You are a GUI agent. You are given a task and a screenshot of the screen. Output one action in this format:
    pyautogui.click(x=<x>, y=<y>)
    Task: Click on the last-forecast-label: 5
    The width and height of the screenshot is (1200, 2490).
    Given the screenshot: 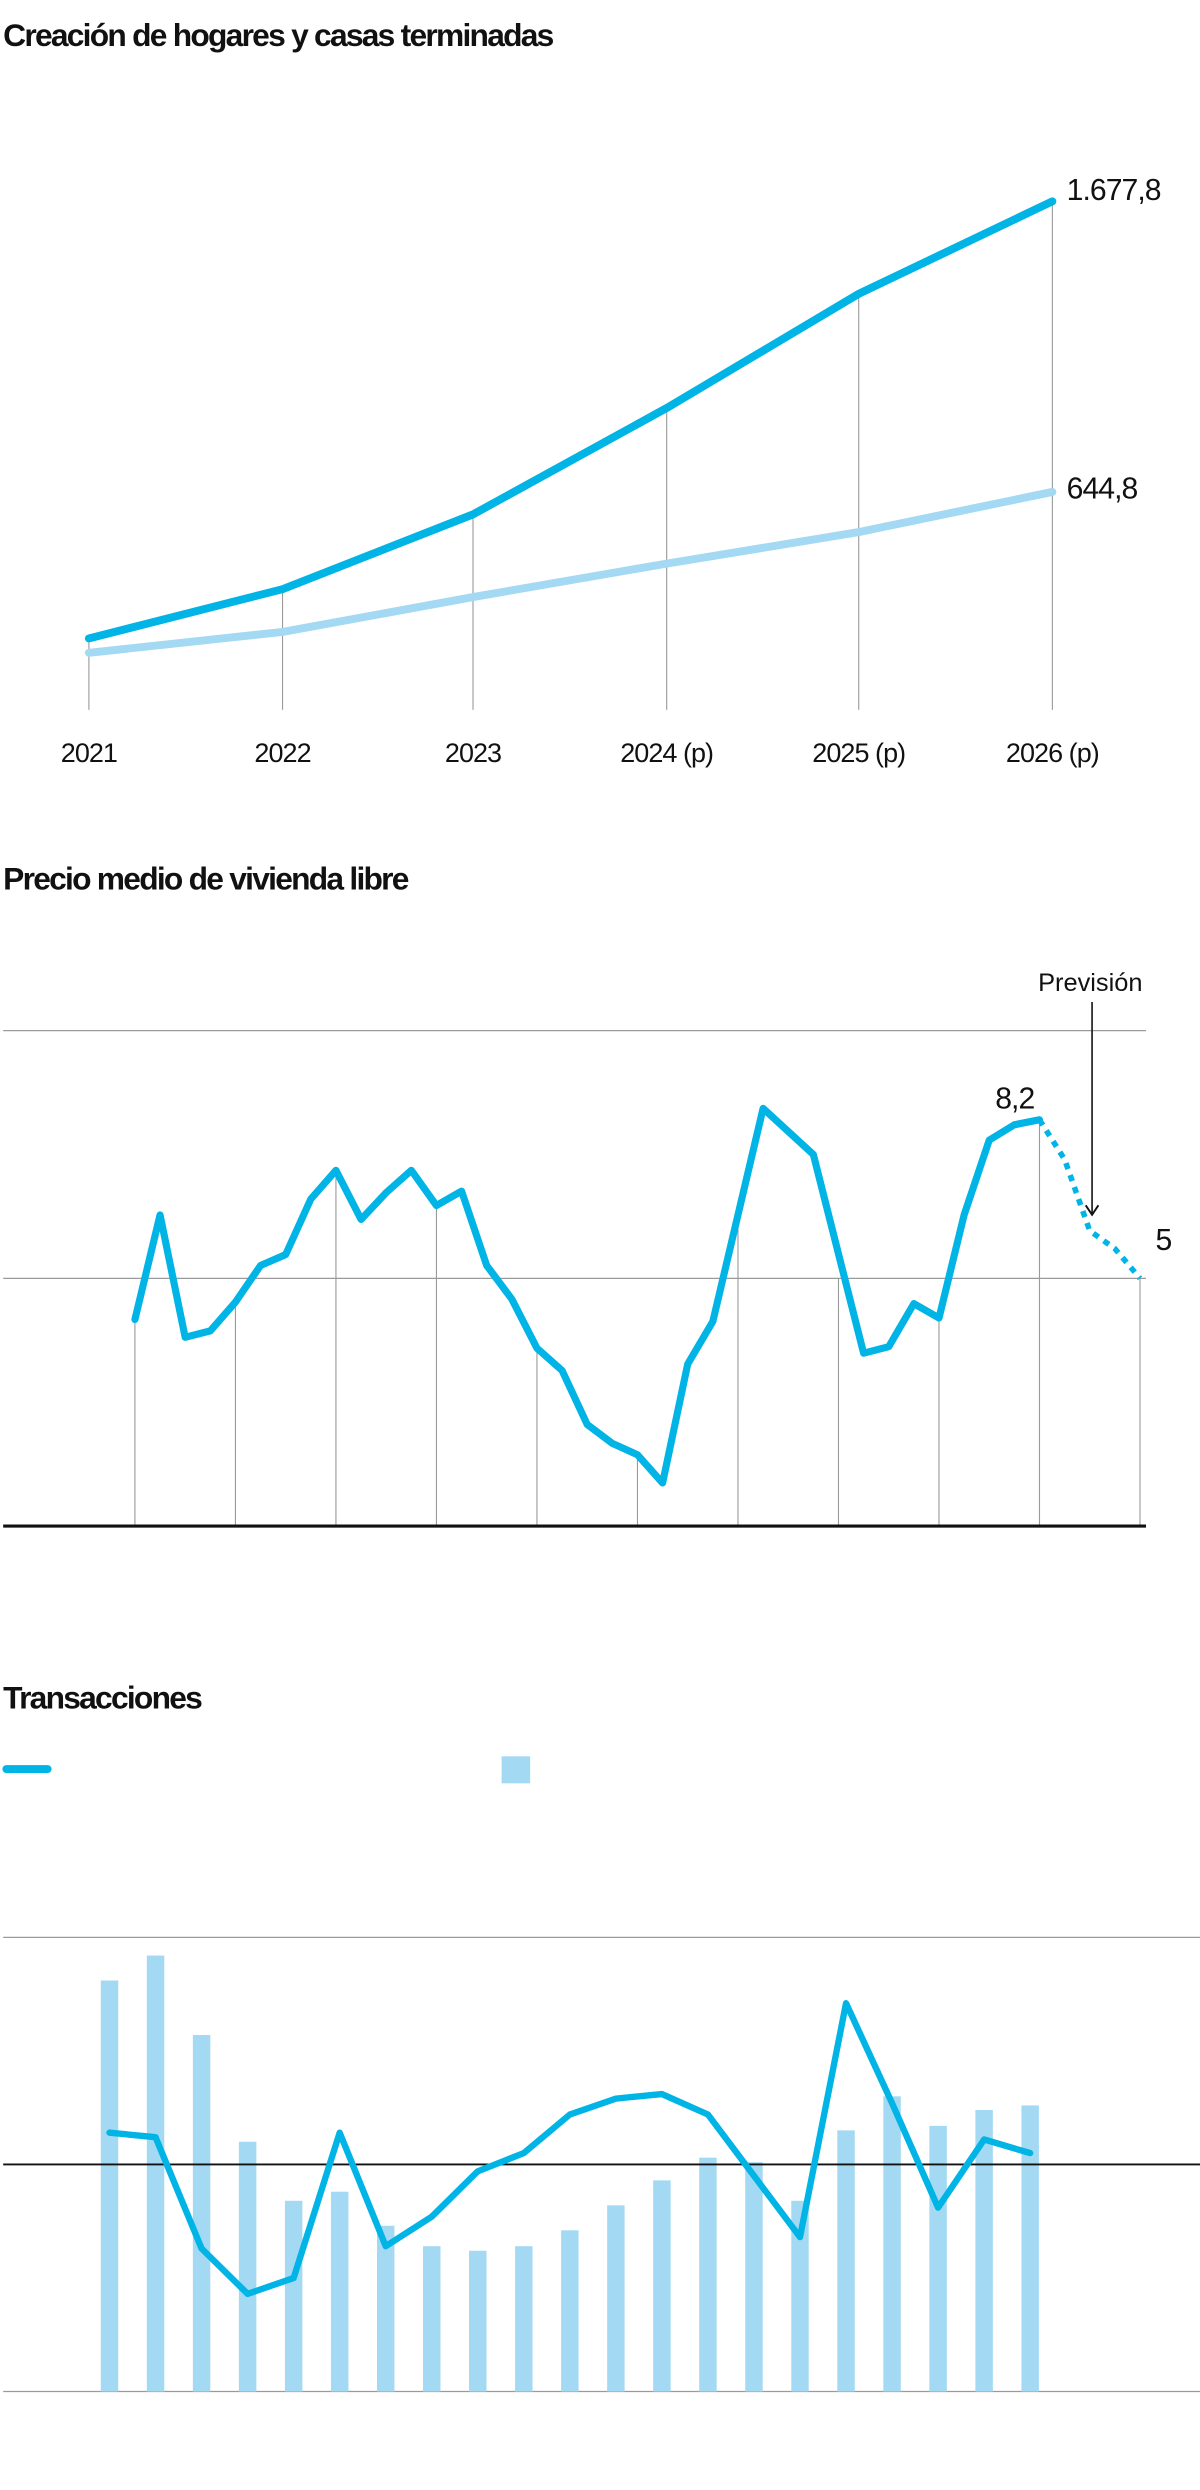 What is the action you would take?
    pyautogui.click(x=1164, y=1240)
    